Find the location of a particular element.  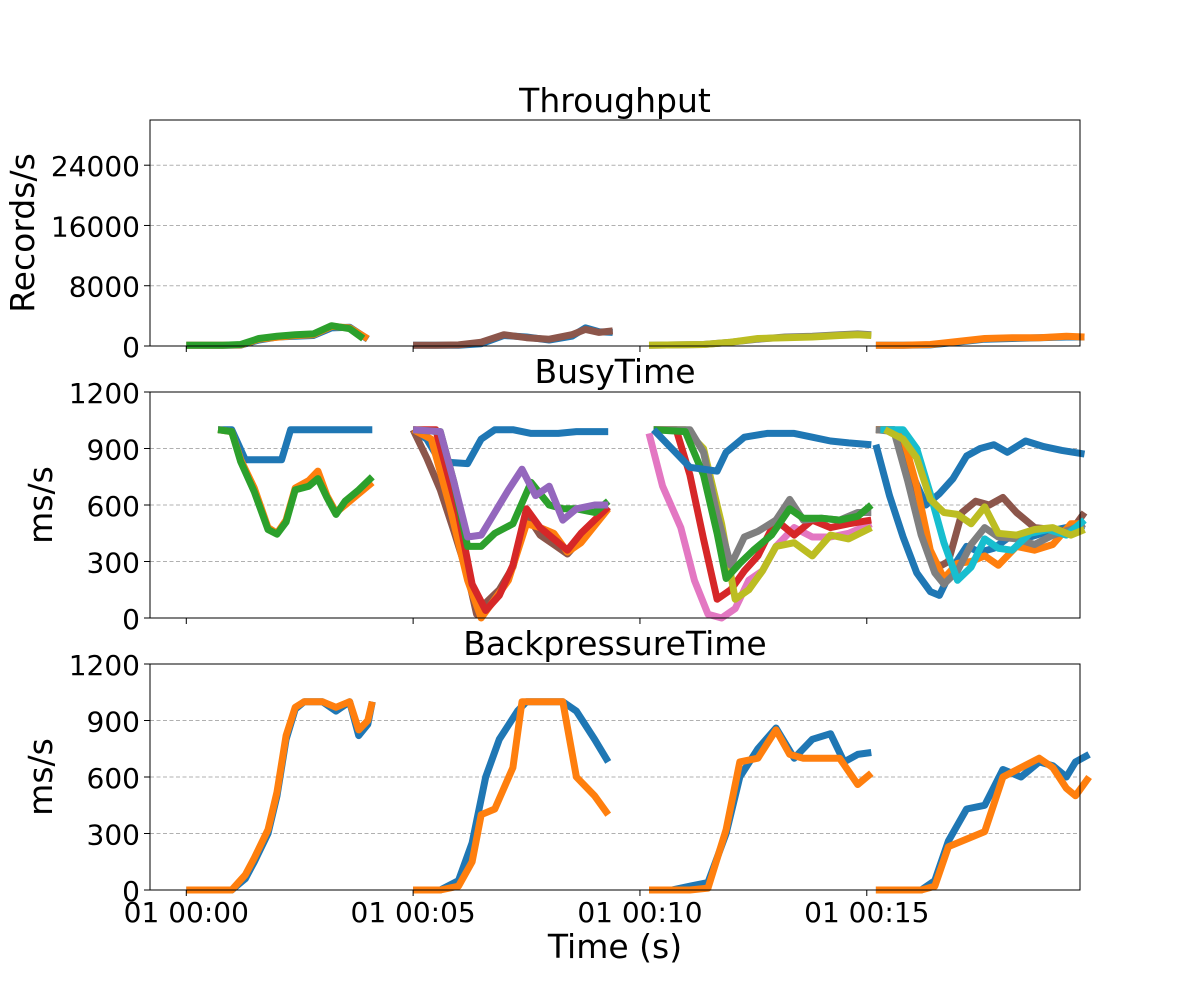

backpressure-y-label: ms/s is located at coordinates (40, 777).